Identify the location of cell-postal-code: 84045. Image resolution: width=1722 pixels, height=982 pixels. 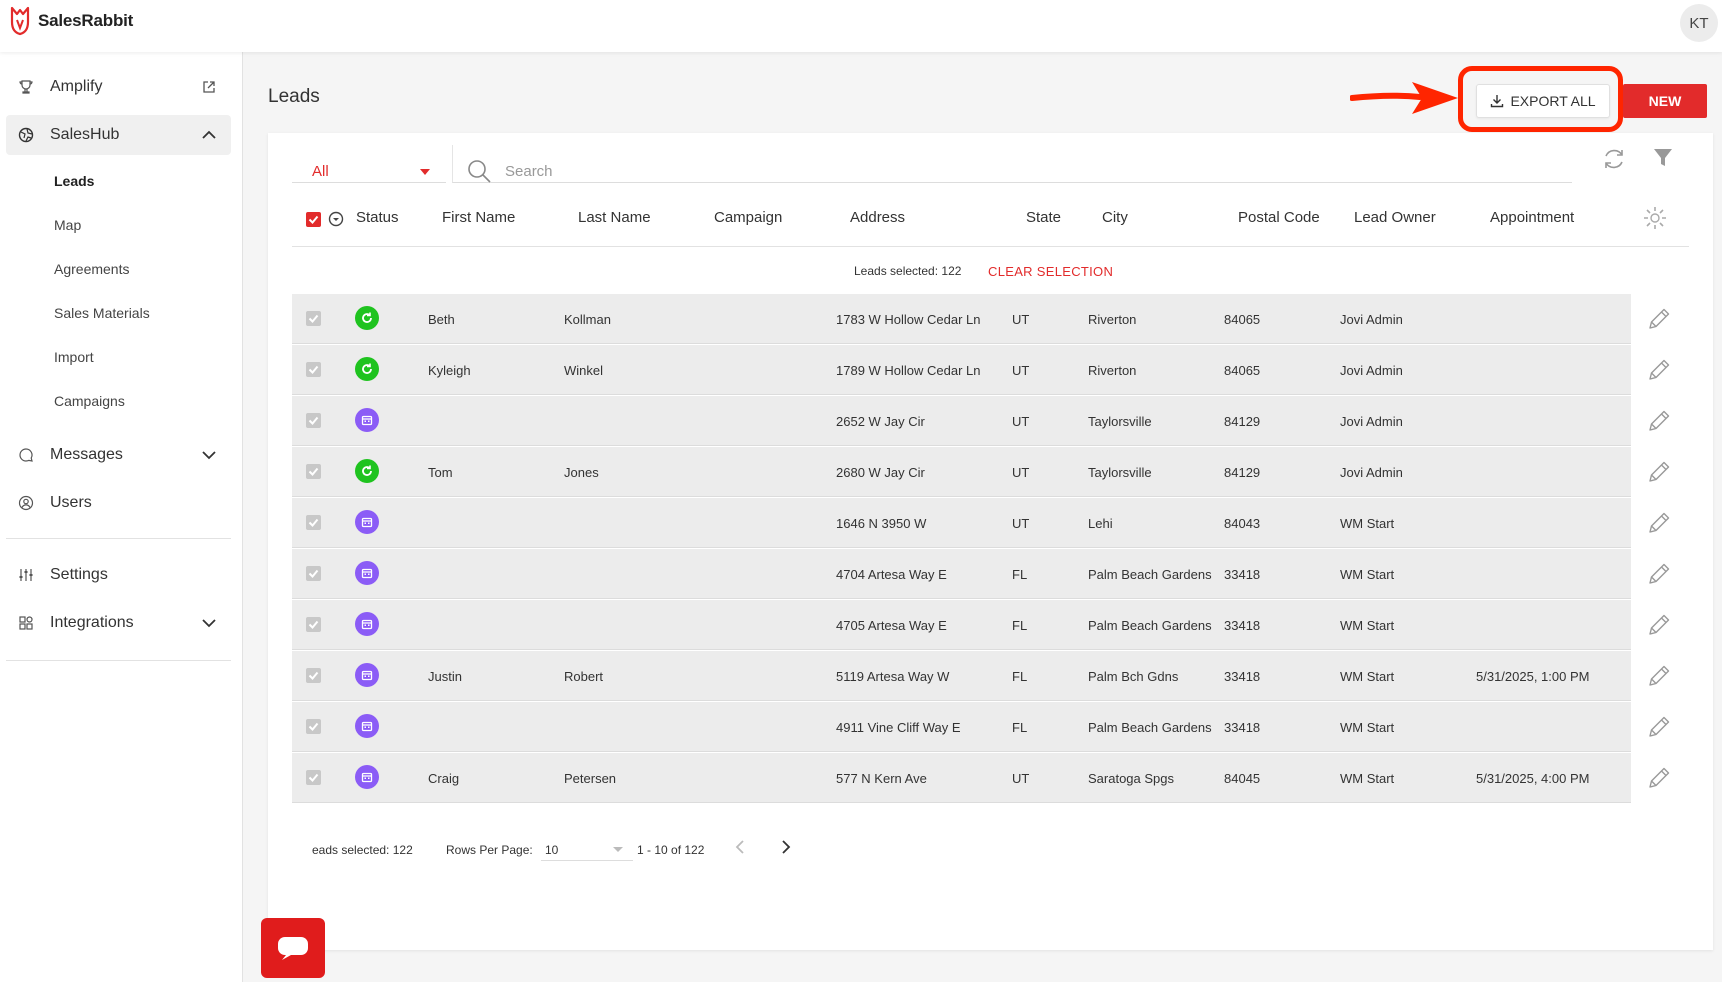
(1242, 778).